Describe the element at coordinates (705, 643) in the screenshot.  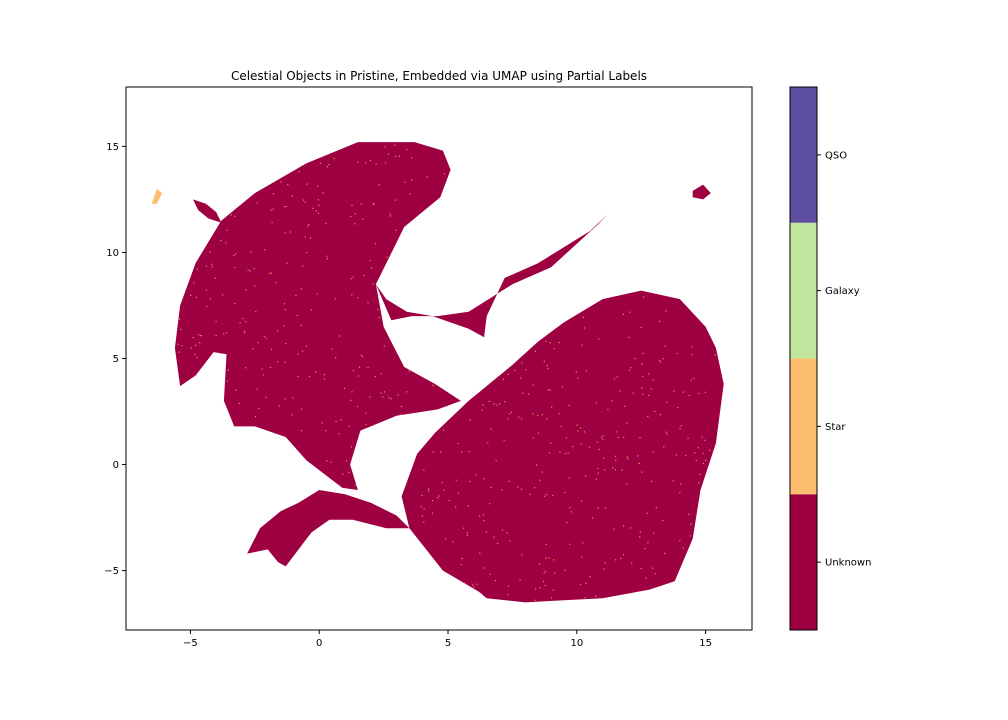
I see `x-tick-label: 15` at that location.